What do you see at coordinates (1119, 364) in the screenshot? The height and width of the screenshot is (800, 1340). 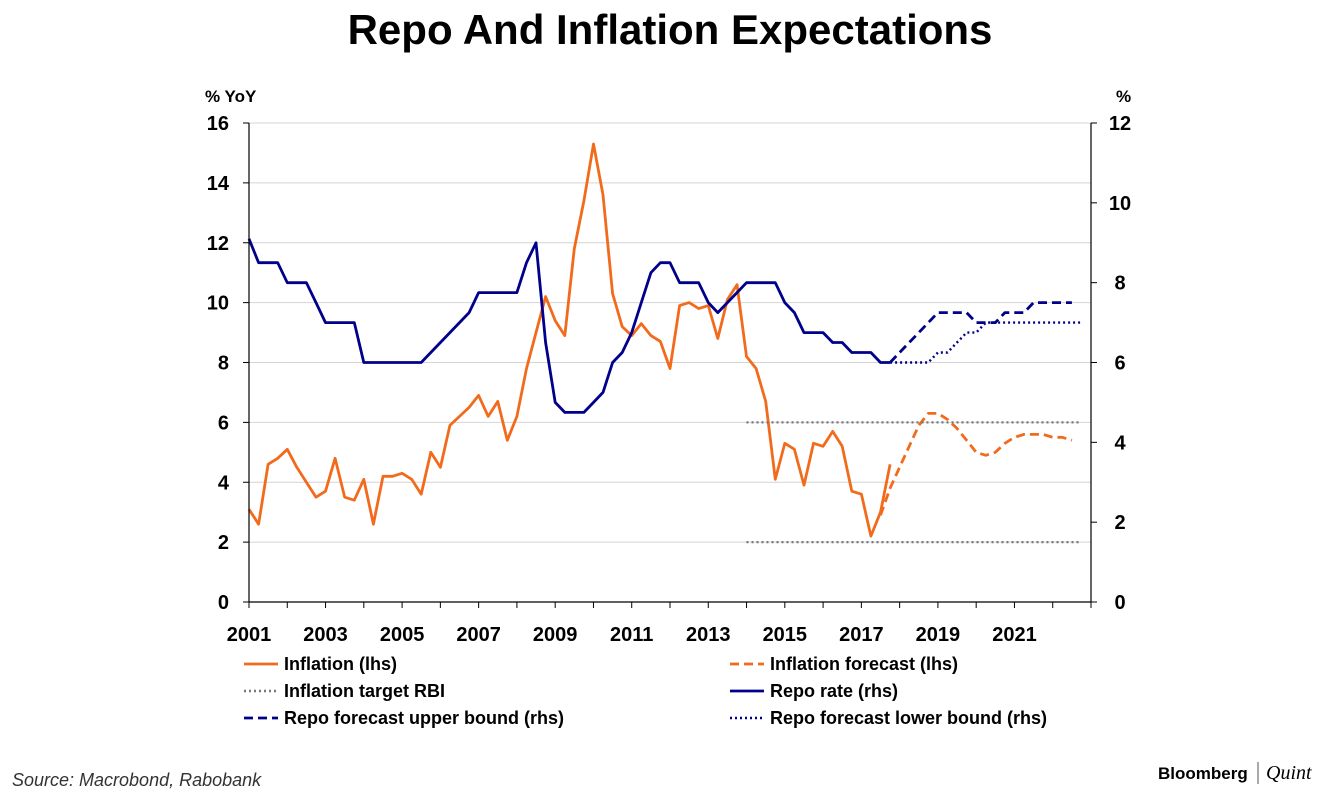 I see `y-right-tick-label: 6` at bounding box center [1119, 364].